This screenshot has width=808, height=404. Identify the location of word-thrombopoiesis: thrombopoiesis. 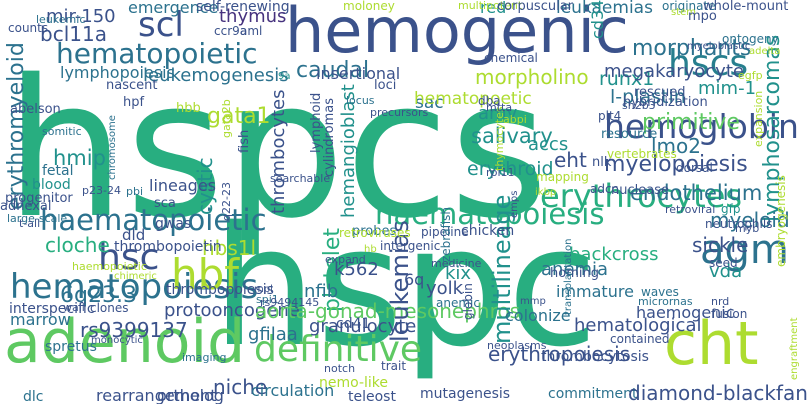
(220, 290).